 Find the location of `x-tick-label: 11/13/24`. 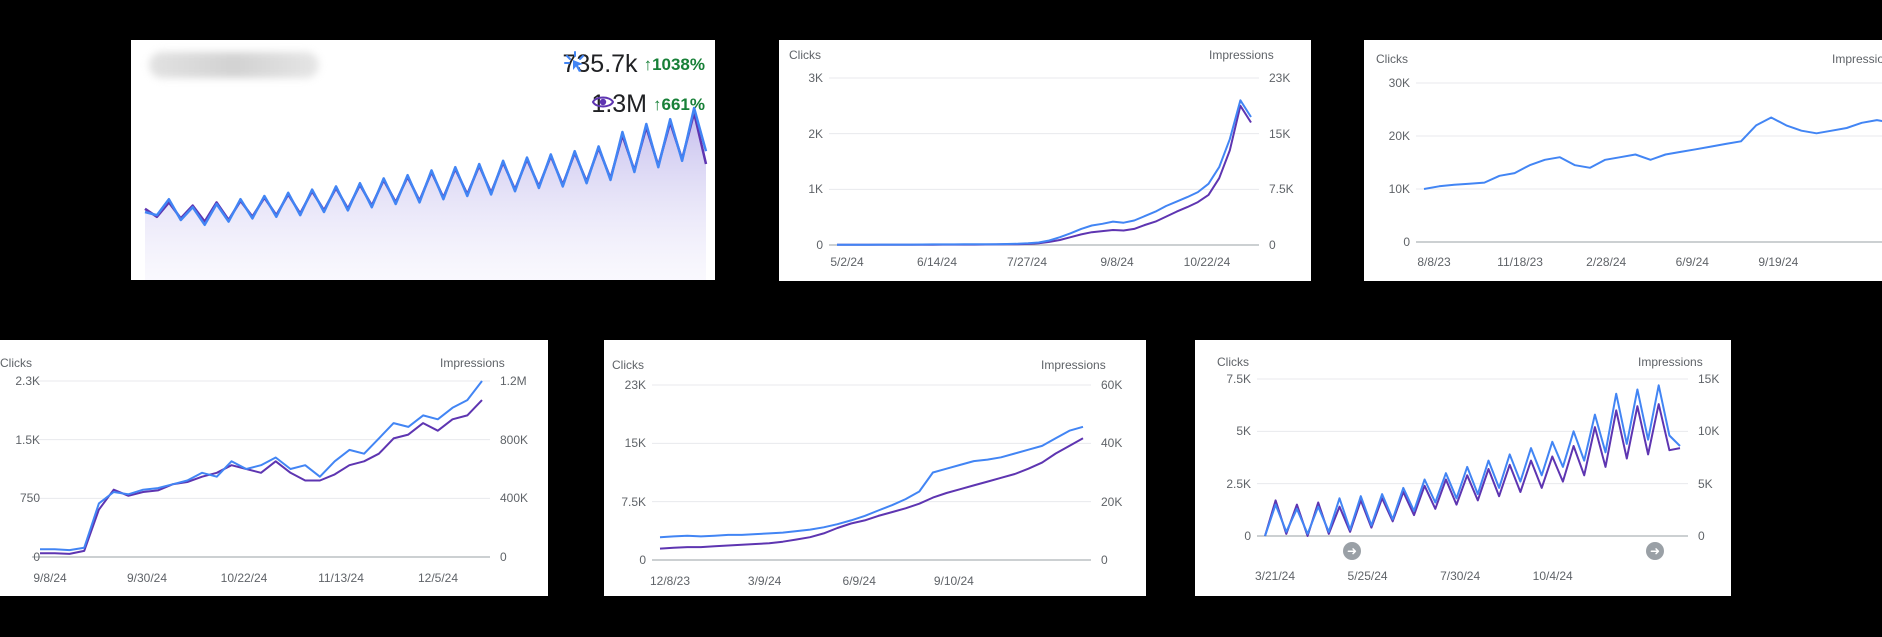

x-tick-label: 11/13/24 is located at coordinates (341, 578).